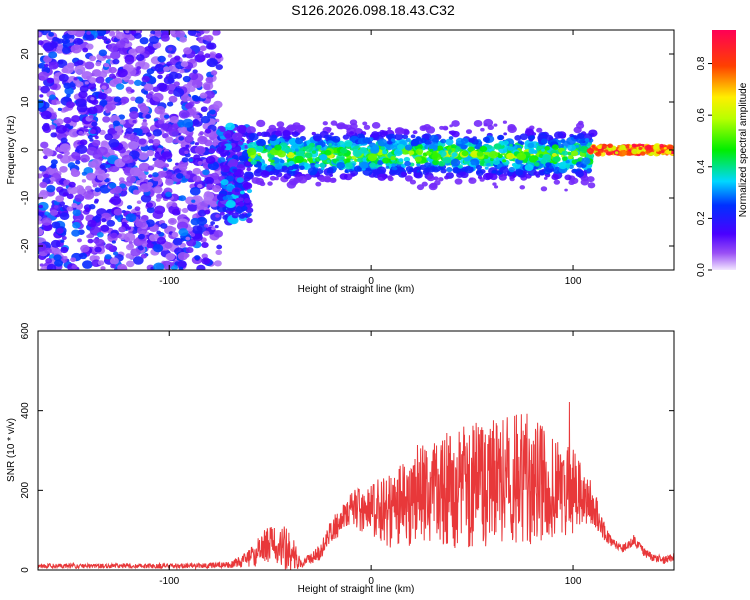 This screenshot has width=750, height=600. Describe the element at coordinates (25, 410) in the screenshot. I see `snr-ytick-label: 400` at that location.